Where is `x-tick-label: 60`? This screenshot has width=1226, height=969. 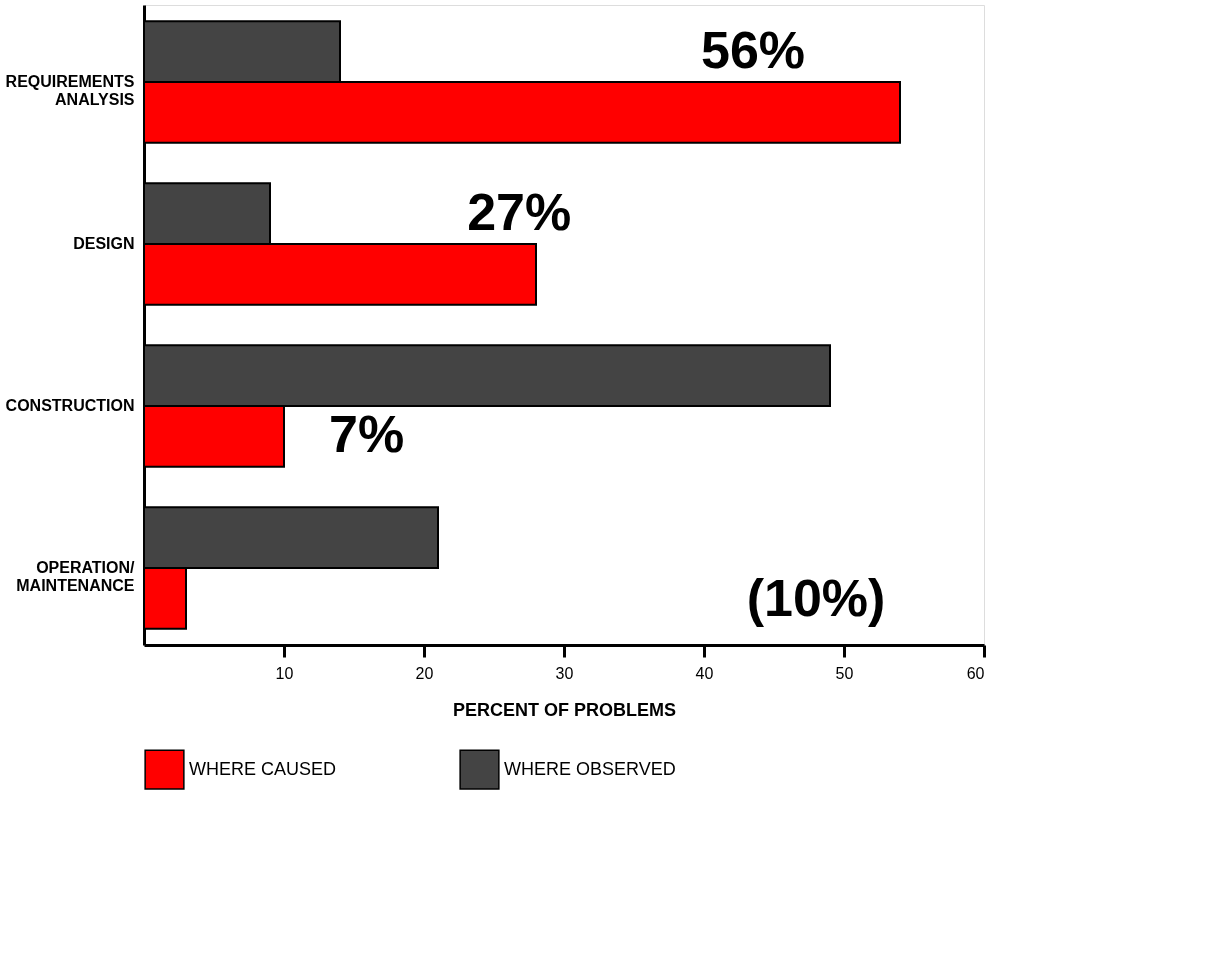
x-tick-label: 60 is located at coordinates (975, 673).